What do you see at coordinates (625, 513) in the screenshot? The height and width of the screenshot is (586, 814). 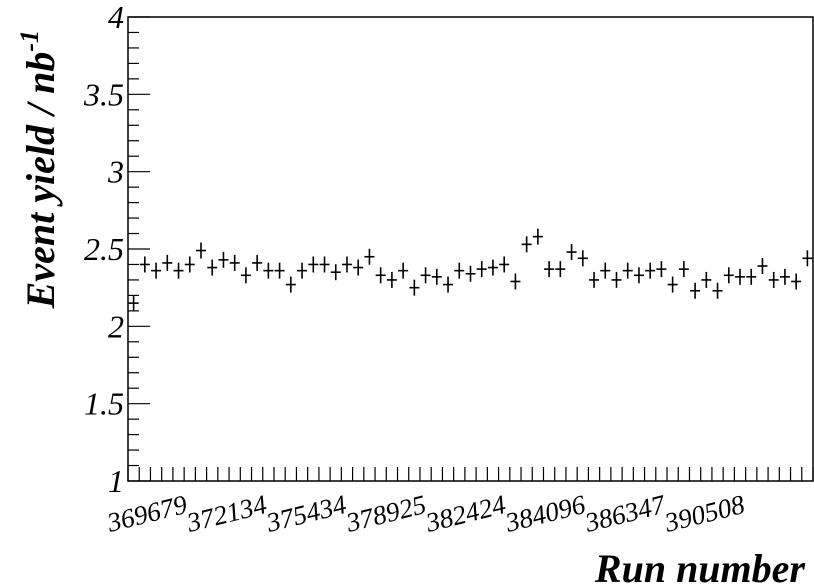 I see `x-tick-label: 386347` at bounding box center [625, 513].